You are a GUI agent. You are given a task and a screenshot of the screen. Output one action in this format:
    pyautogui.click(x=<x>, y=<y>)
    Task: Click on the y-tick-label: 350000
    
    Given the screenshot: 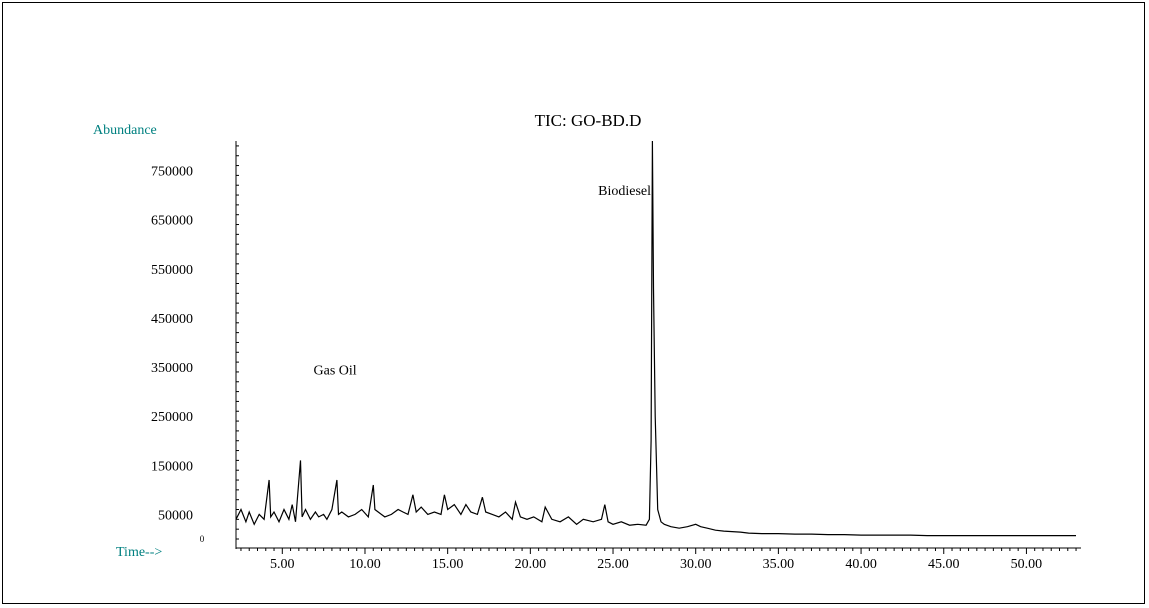 What is the action you would take?
    pyautogui.click(x=172, y=368)
    